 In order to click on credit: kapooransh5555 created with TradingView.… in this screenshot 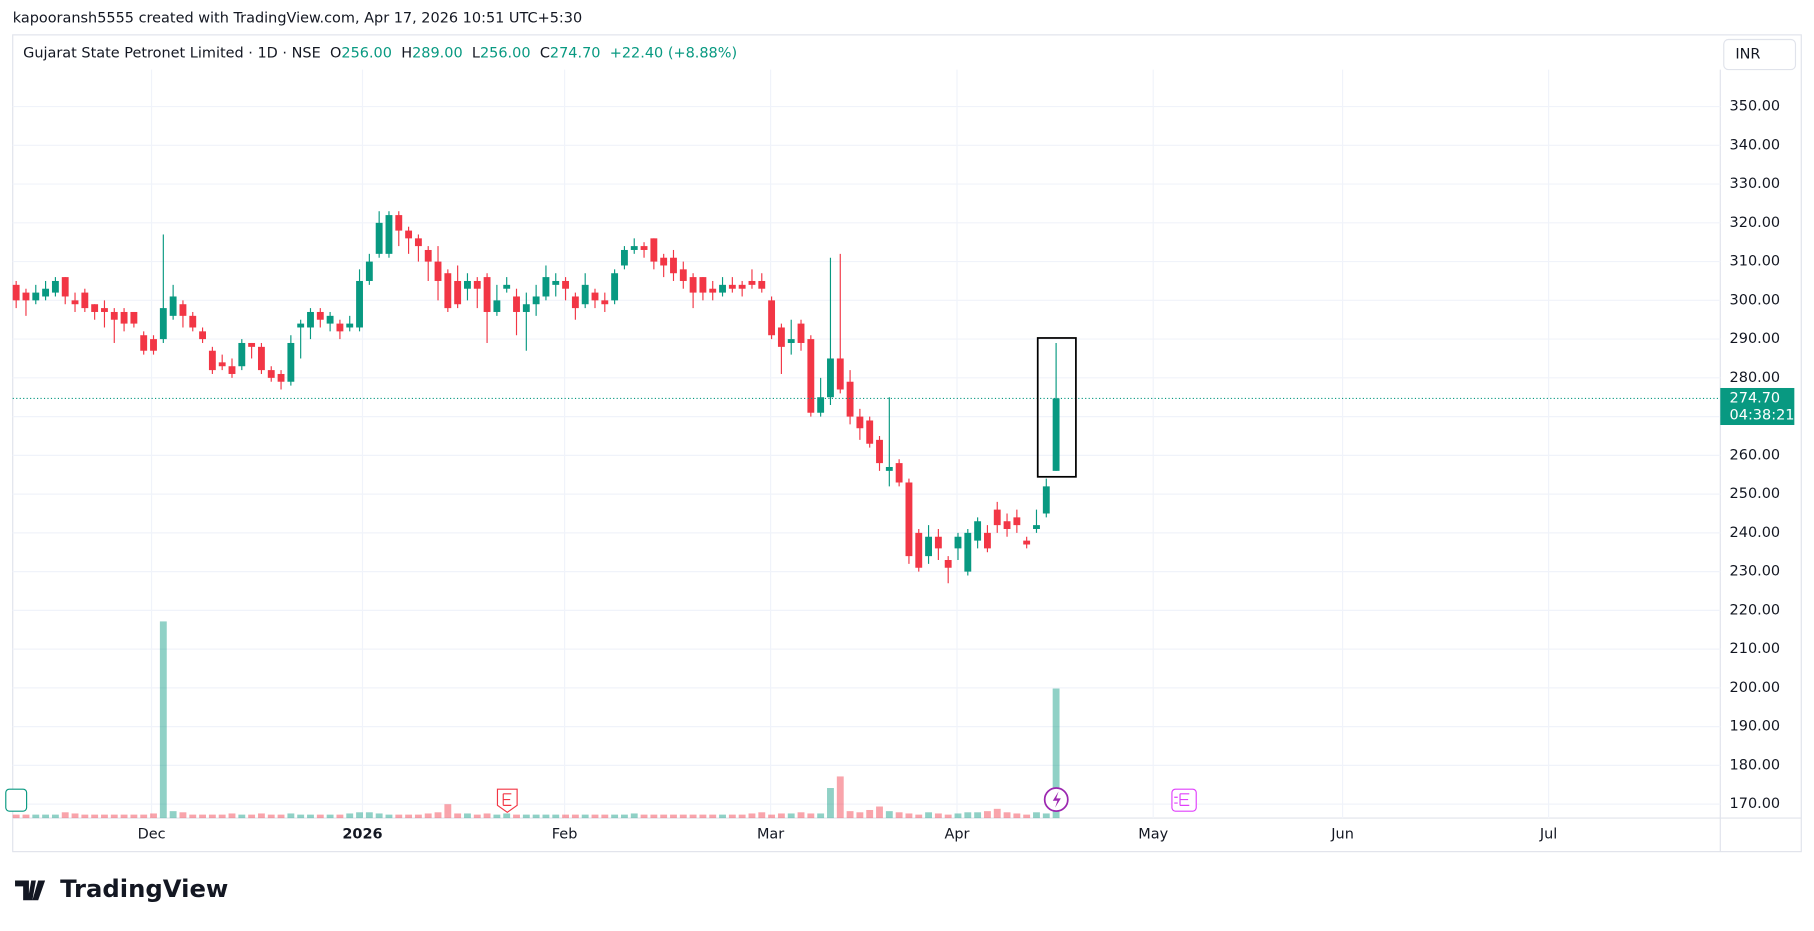, I will do `click(297, 19)`.